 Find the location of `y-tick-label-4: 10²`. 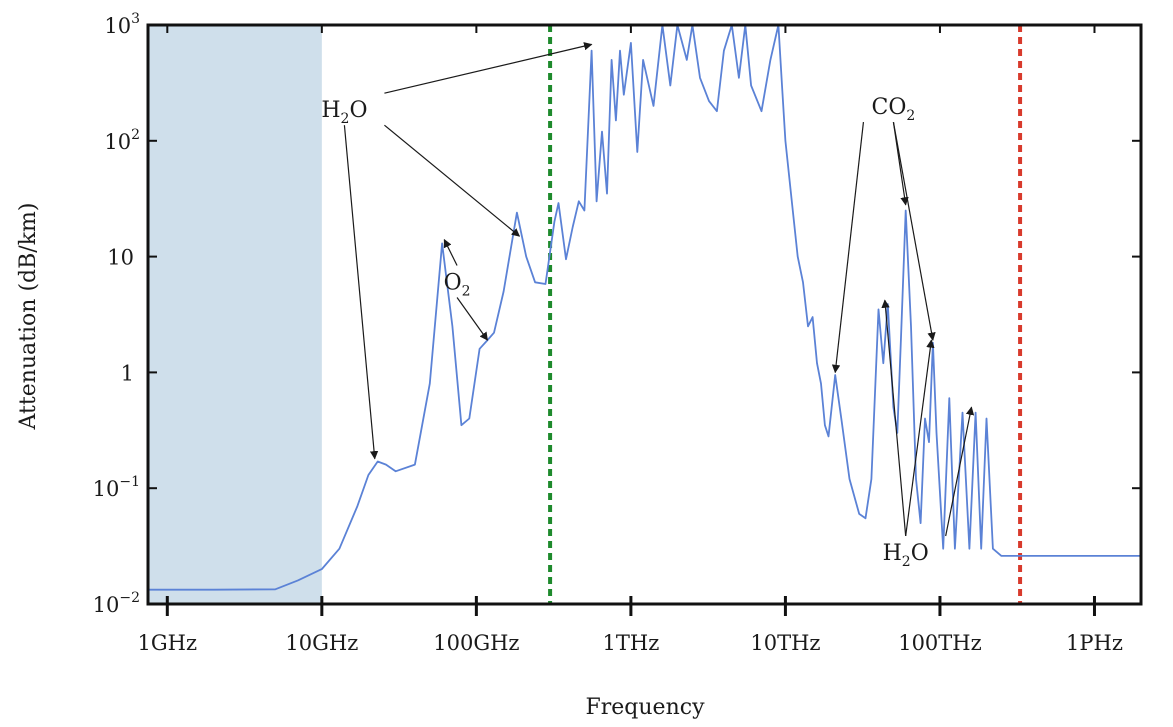

y-tick-label-4: 10² is located at coordinates (122, 140).